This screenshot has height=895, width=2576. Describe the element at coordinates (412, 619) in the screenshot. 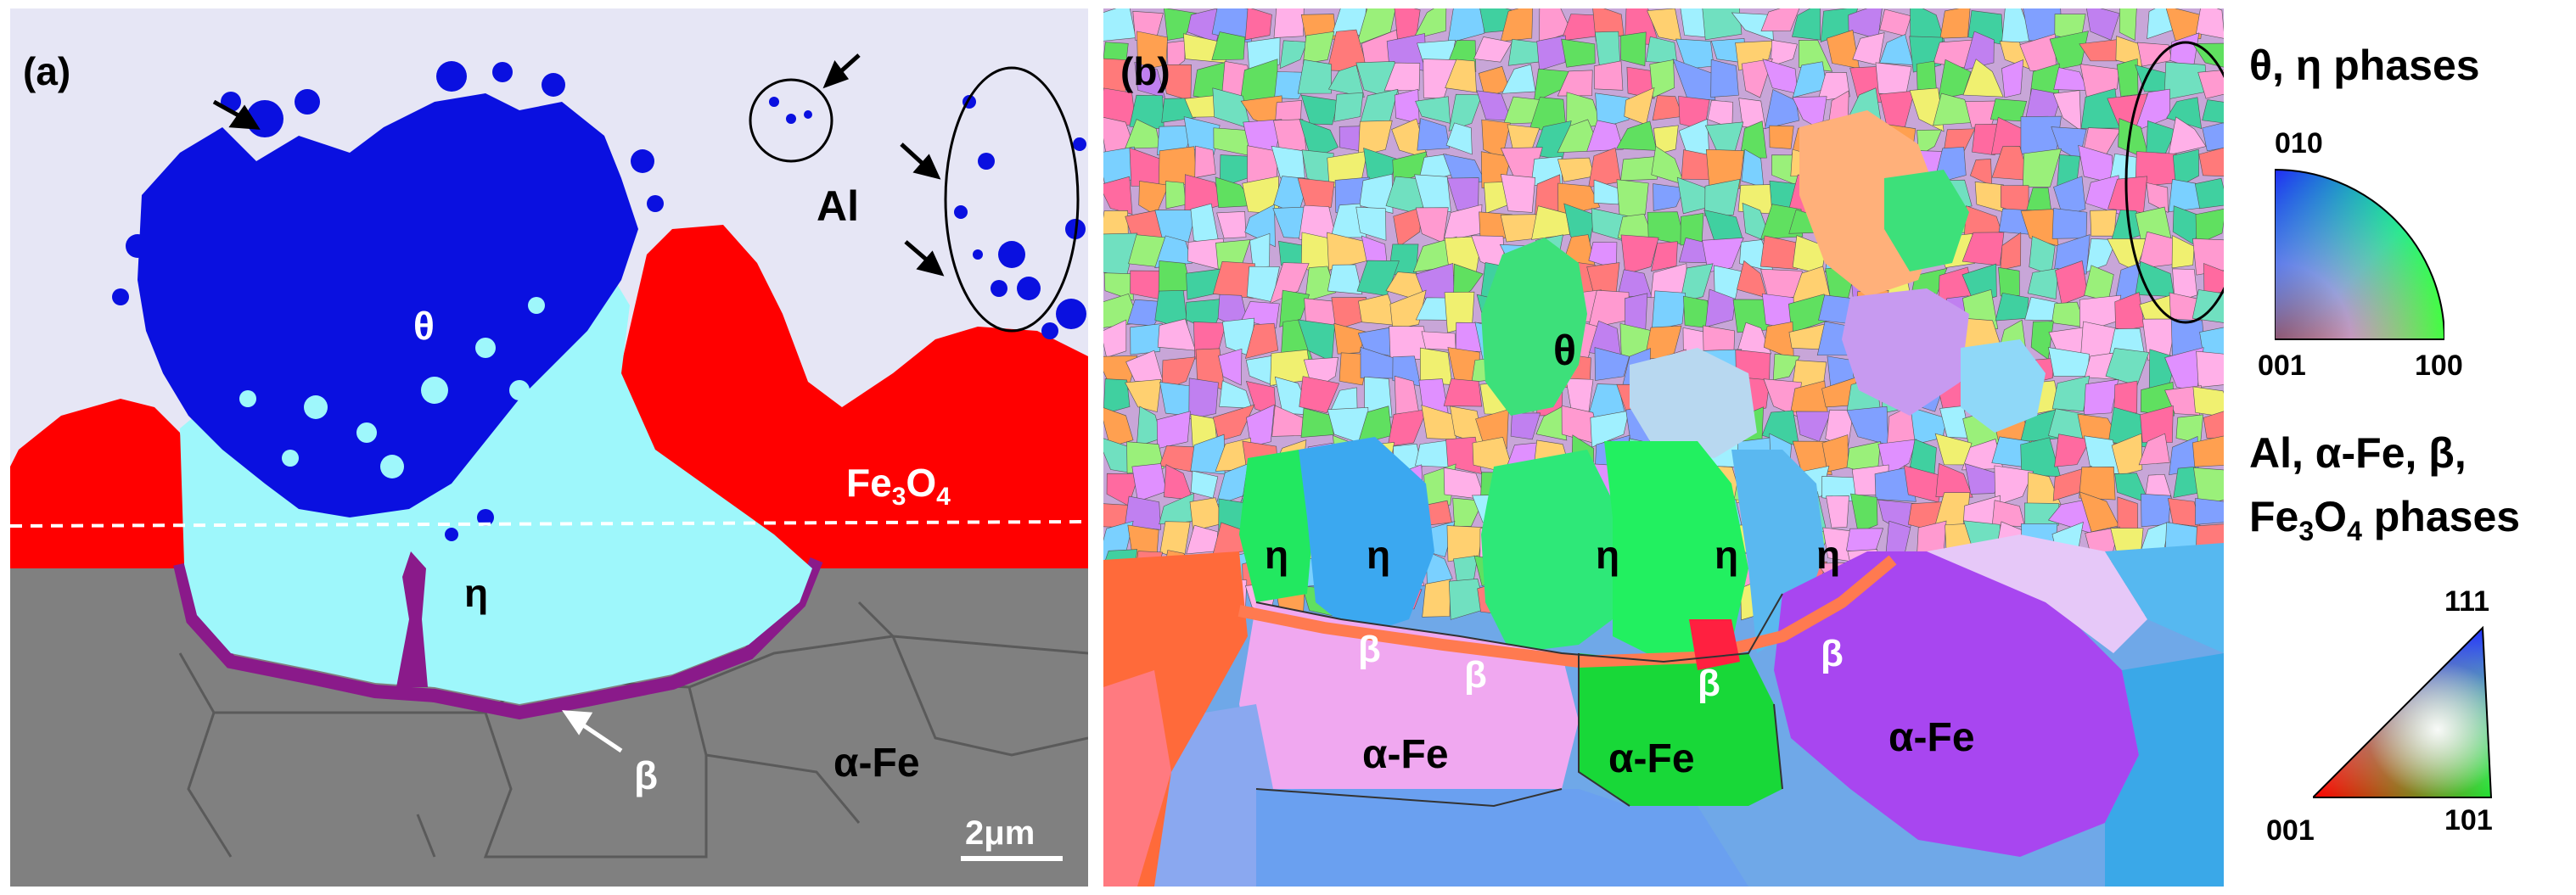

I see `beta-spike` at that location.